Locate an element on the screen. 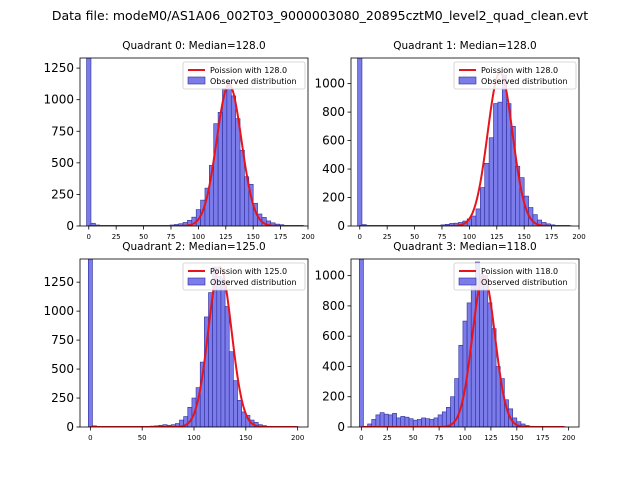  quadrant-2-legend: Poission with 125.0 Observed distribution is located at coordinates (244, 276).